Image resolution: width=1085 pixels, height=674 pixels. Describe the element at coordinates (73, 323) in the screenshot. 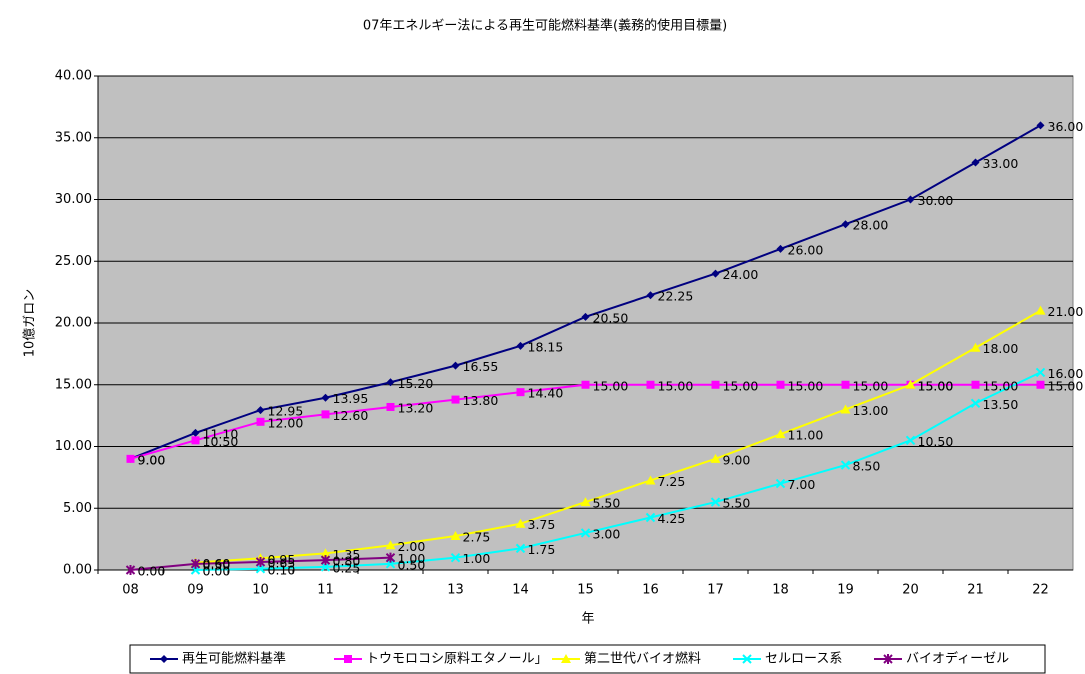

I see `y-tick-label: 20.00` at that location.